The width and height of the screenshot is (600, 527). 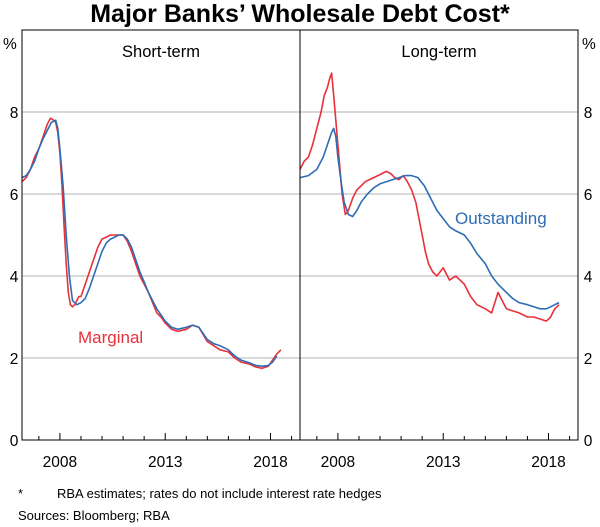 I want to click on x-tick-labels: 2008 2013 2018 2008 2013 2018, so click(x=304, y=462).